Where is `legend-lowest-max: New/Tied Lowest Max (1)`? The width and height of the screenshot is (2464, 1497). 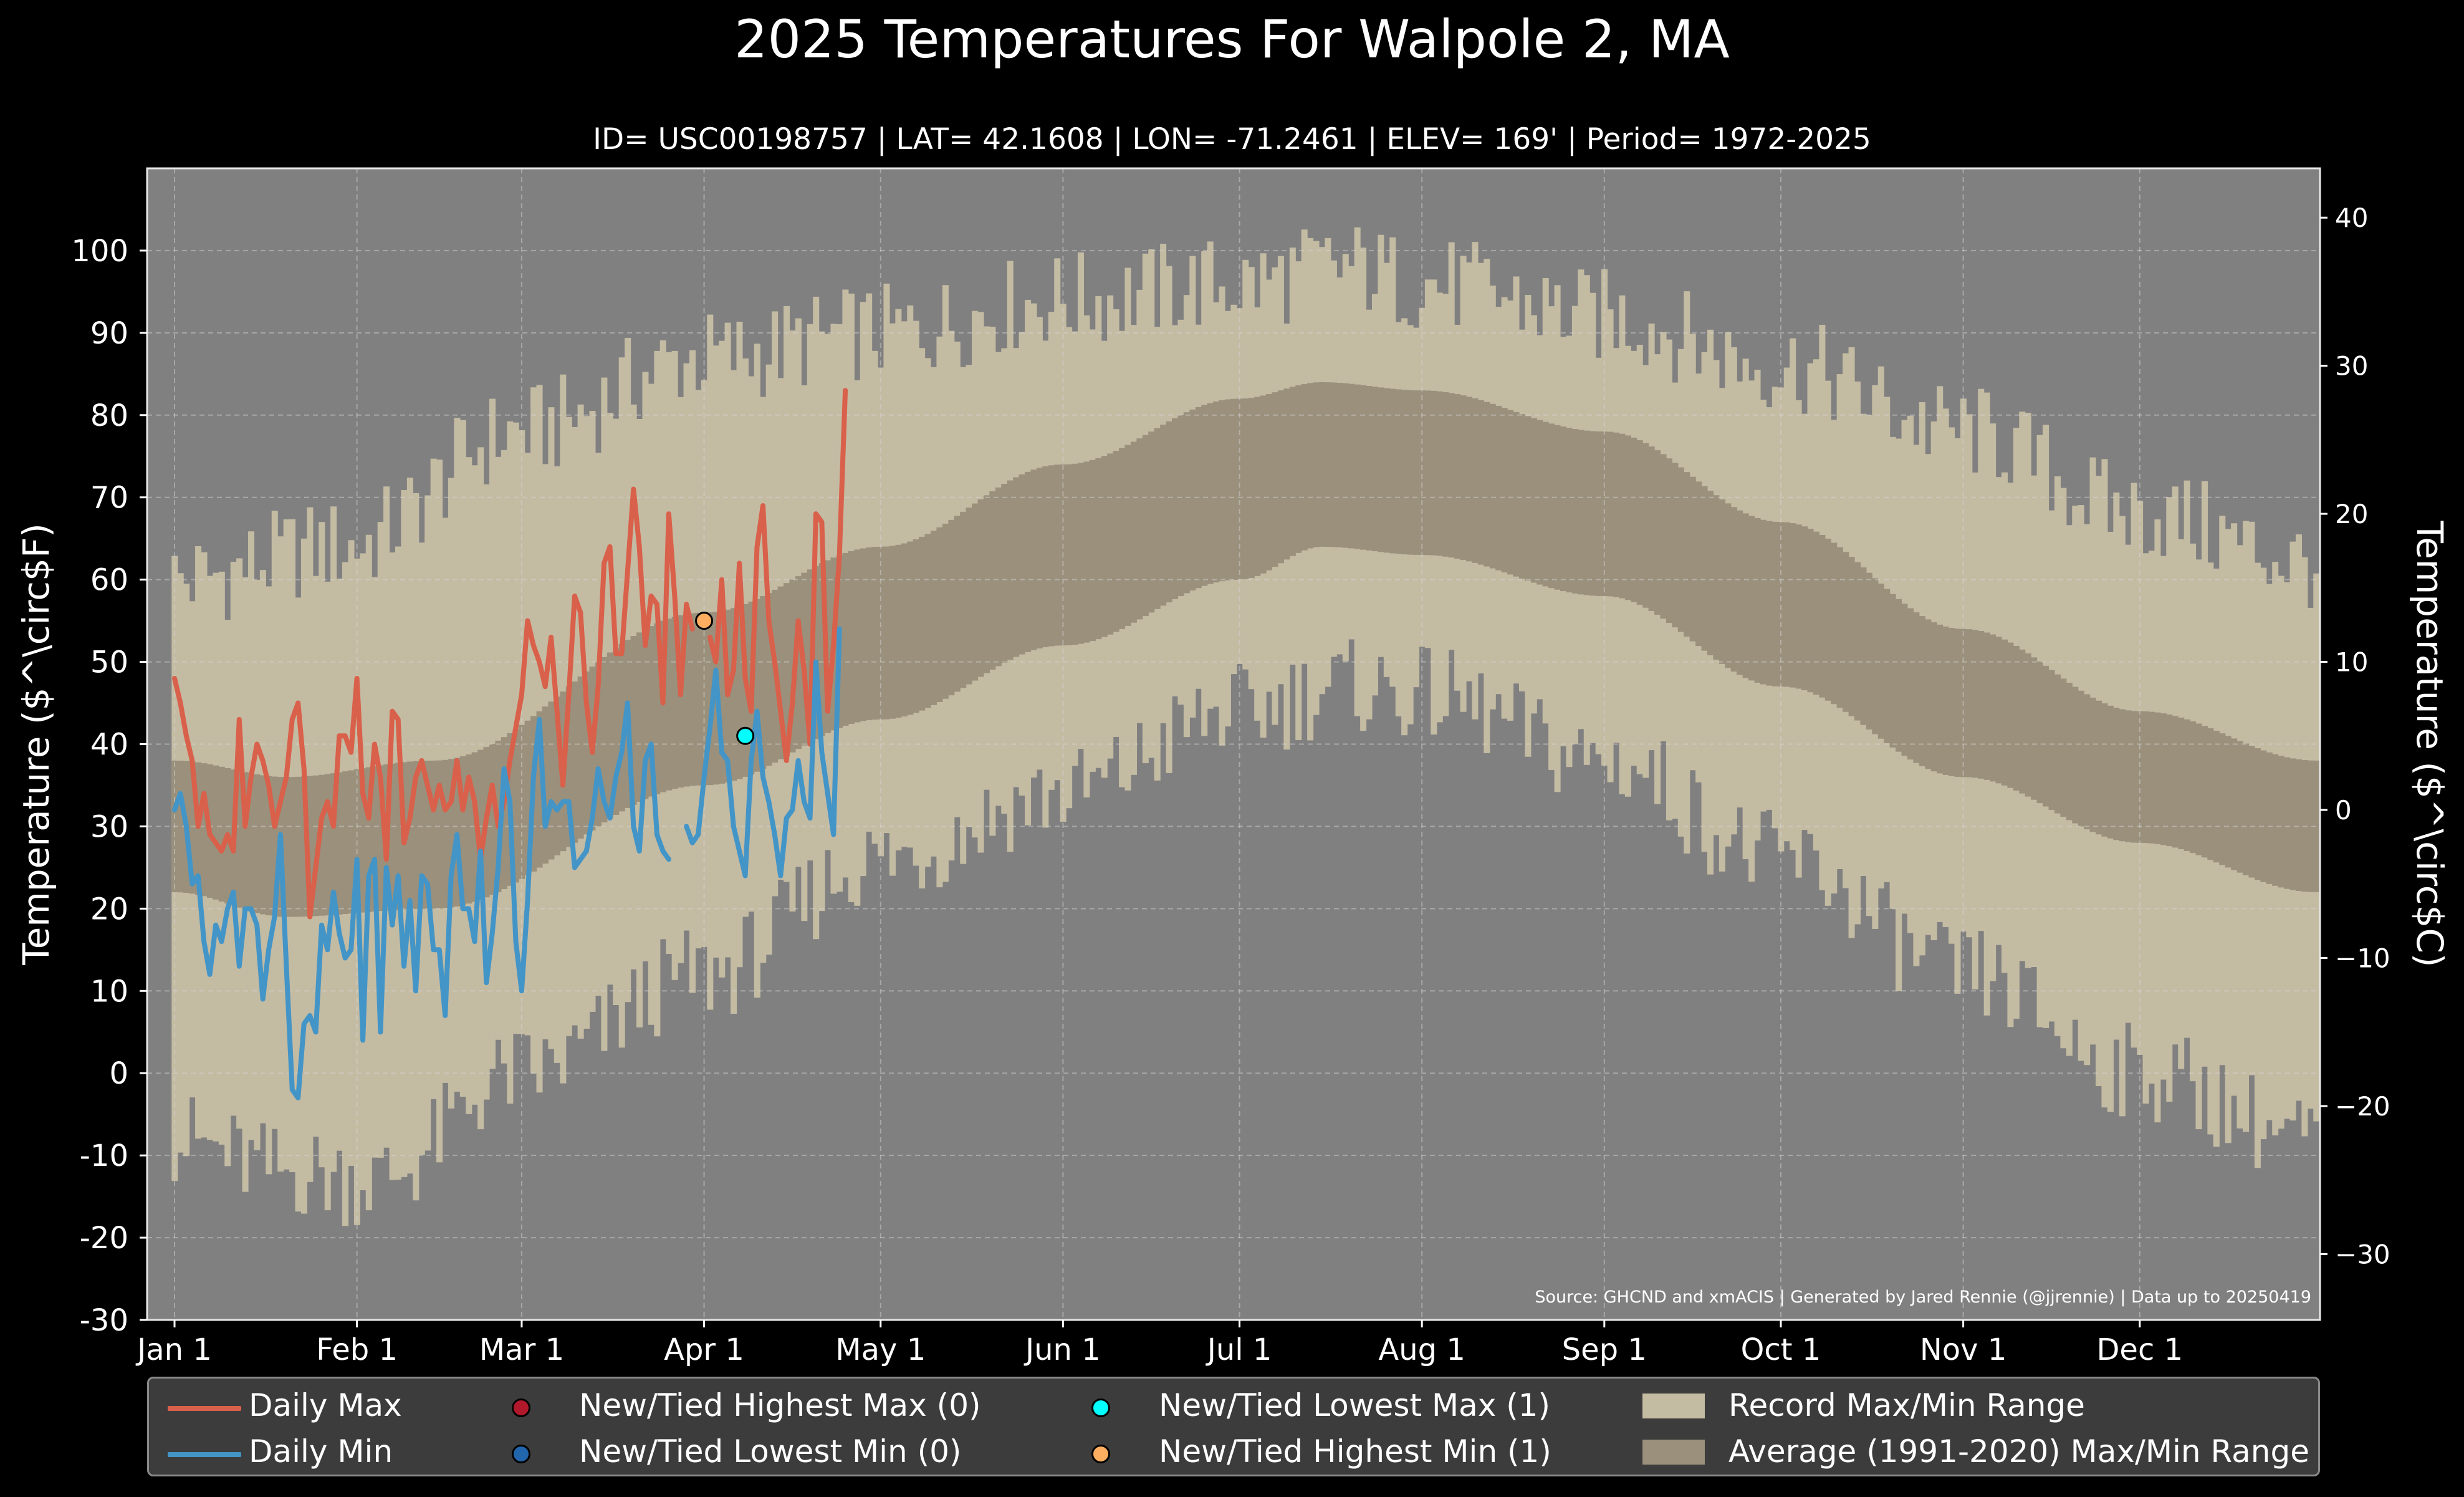
legend-lowest-max: New/Tied Lowest Max (1) is located at coordinates (1355, 1405).